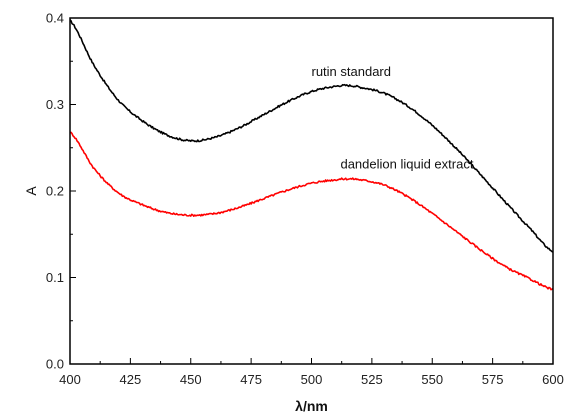 The width and height of the screenshot is (568, 418). What do you see at coordinates (55, 191) in the screenshot?
I see `y-tick-label: 0.2` at bounding box center [55, 191].